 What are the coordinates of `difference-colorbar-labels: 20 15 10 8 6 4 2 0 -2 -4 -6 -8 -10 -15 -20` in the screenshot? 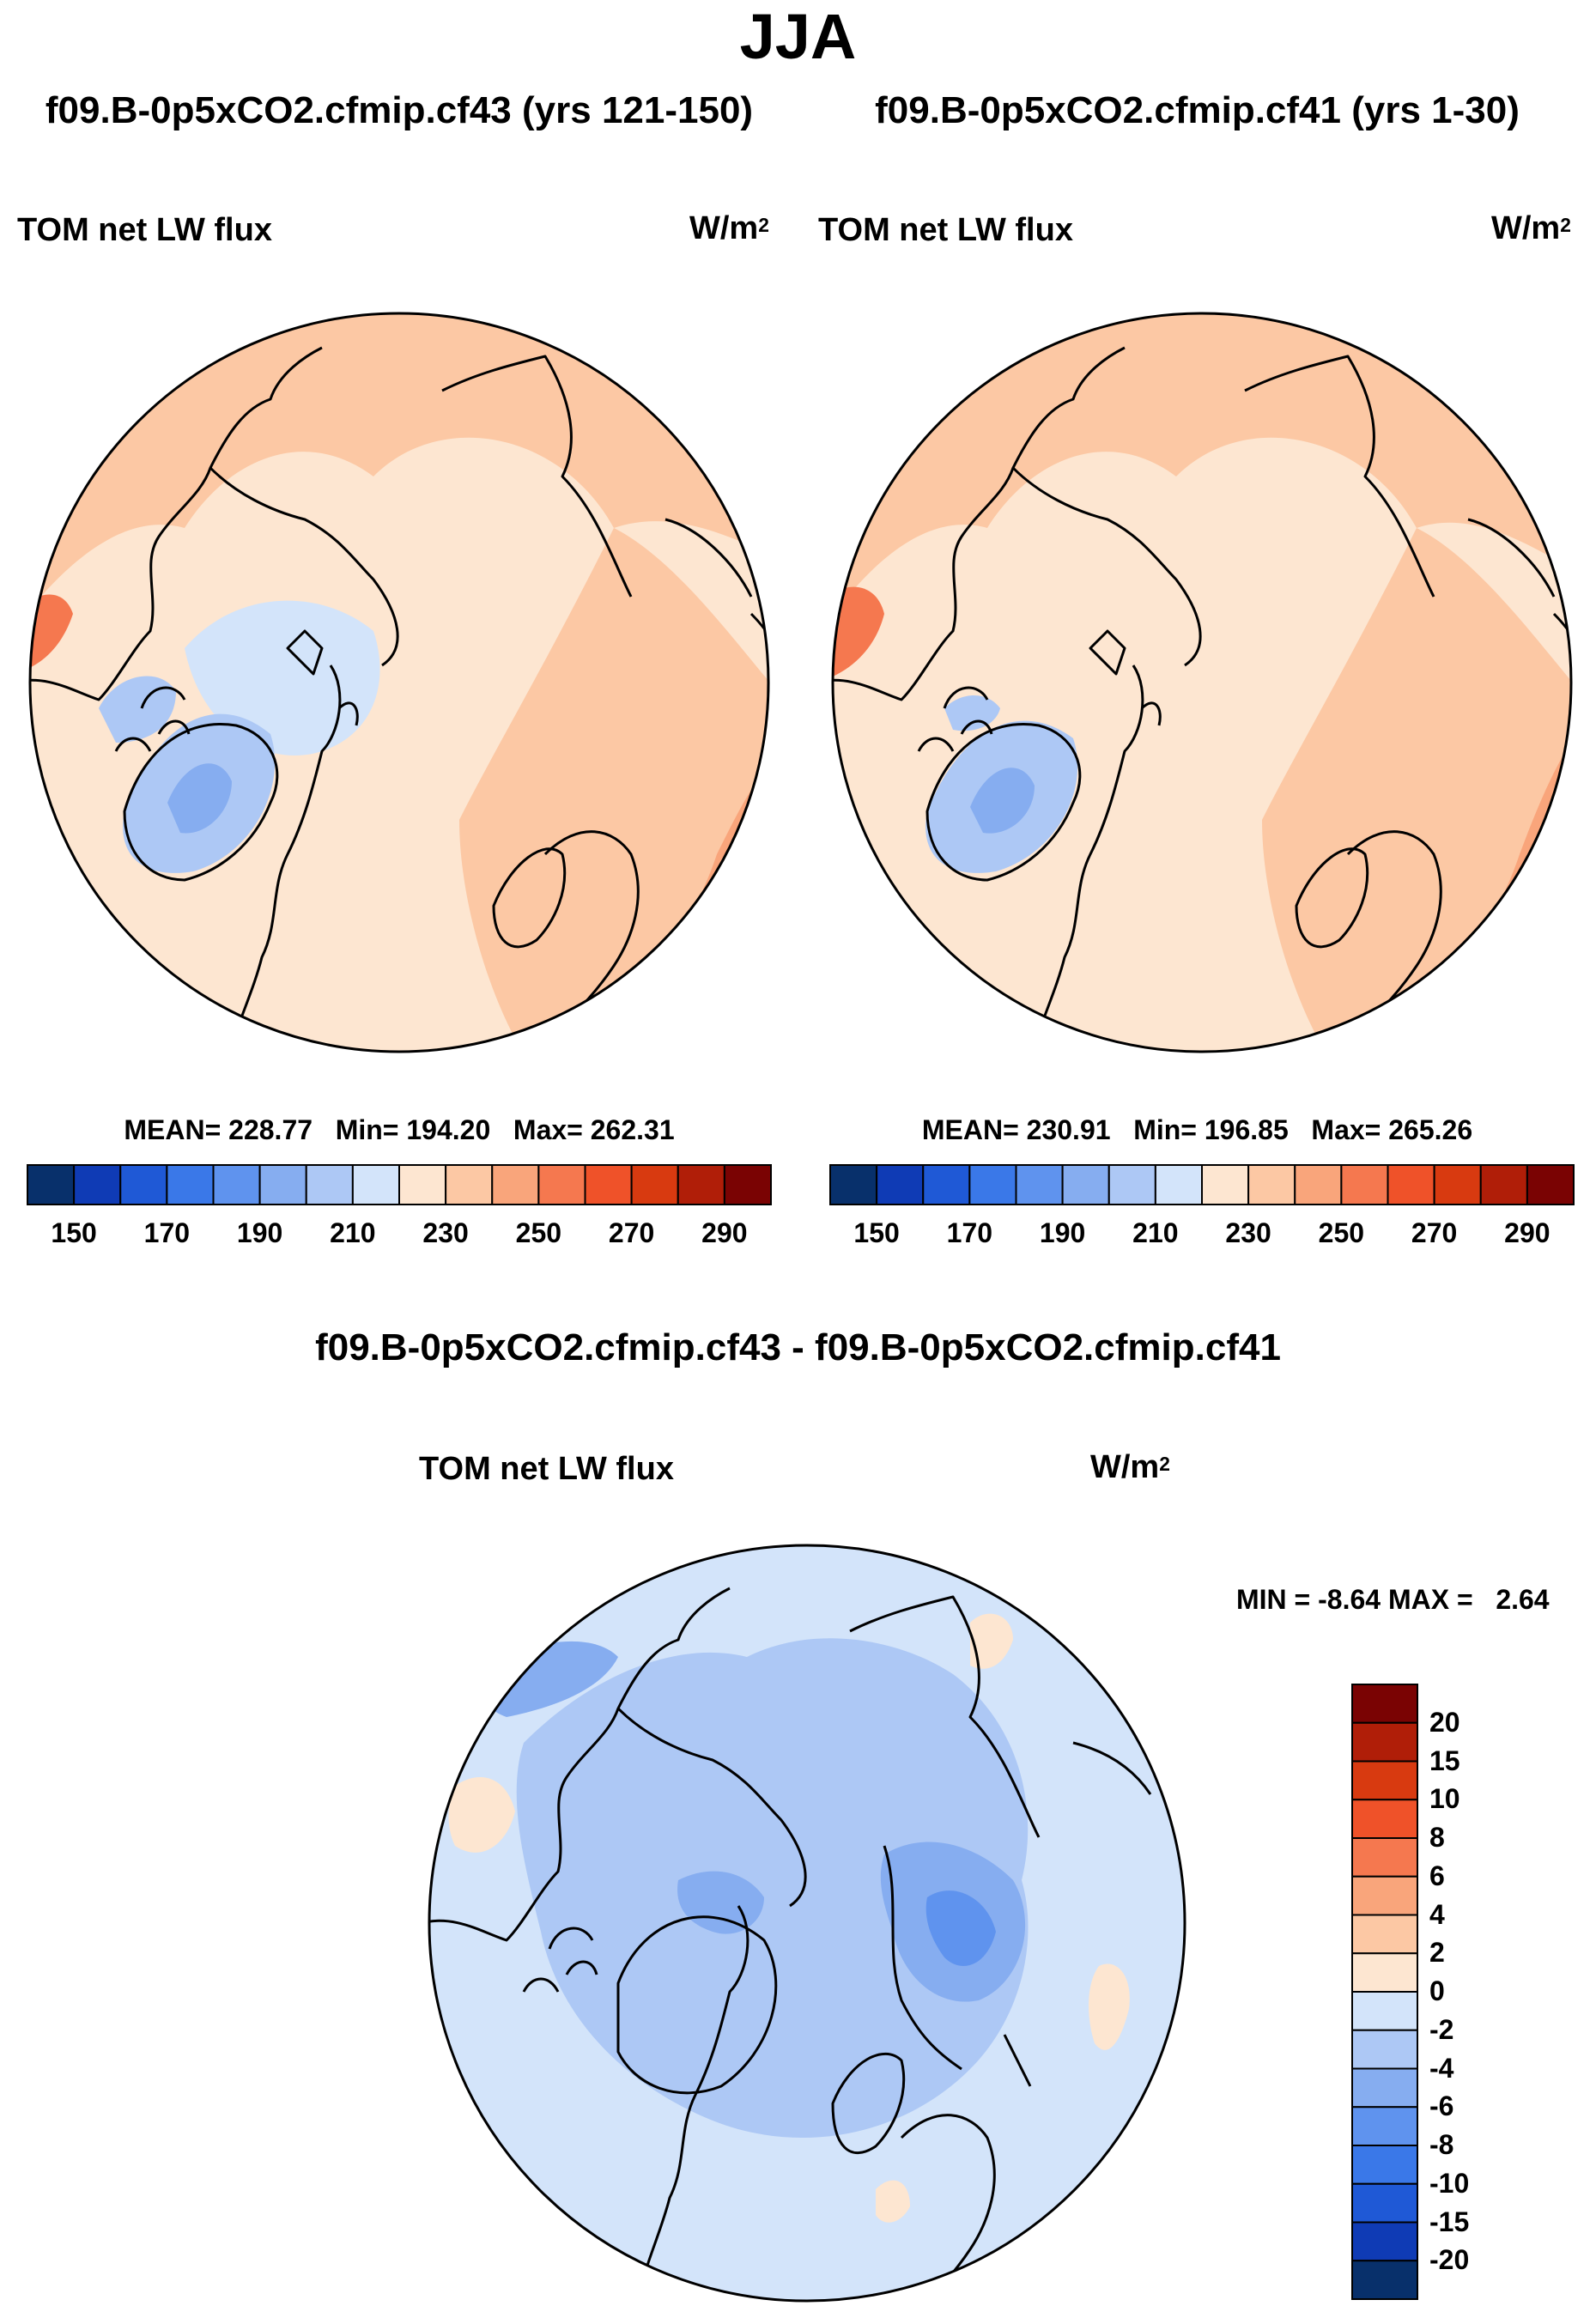 It's located at (1480, 1992).